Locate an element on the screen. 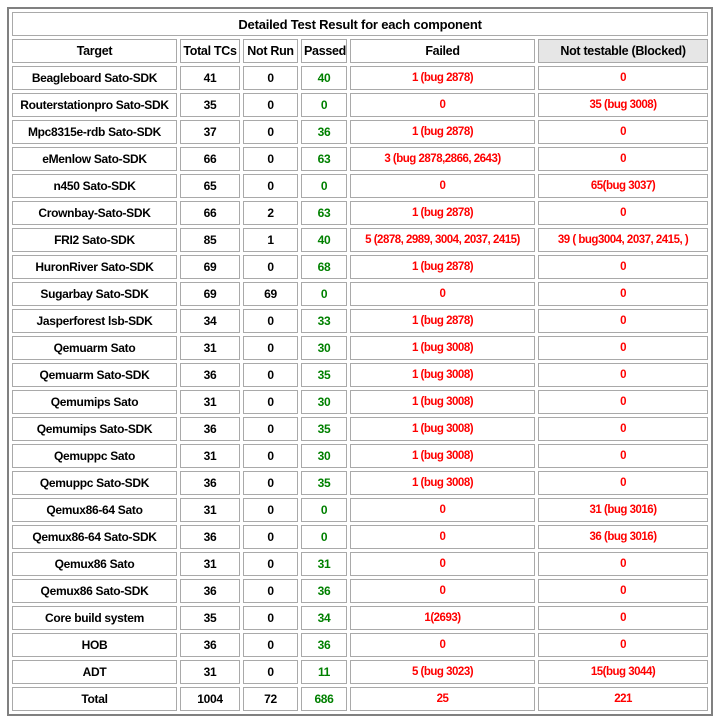 The width and height of the screenshot is (720, 725). target-cell: Routerstationpro Sato-SDK is located at coordinates (94, 105).